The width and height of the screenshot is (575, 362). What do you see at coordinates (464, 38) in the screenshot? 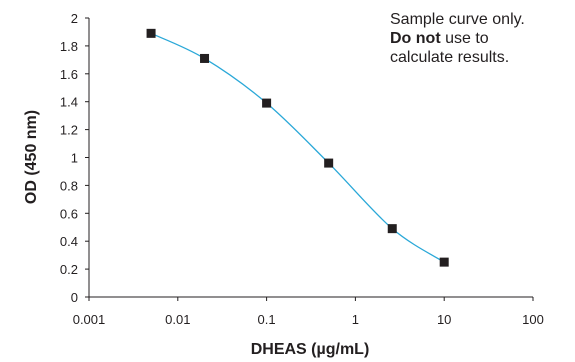
I see `note-line-2-rest: use to` at bounding box center [464, 38].